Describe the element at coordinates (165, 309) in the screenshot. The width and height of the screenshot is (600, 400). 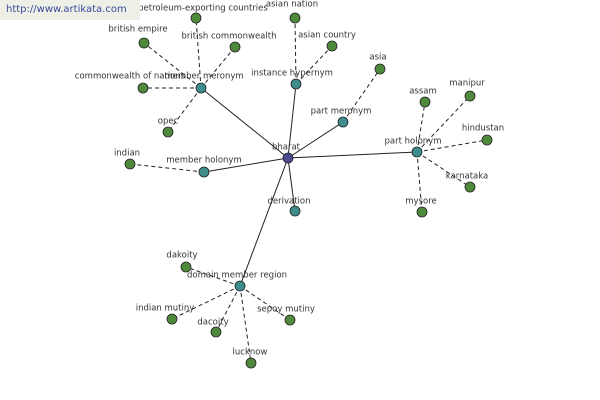
I see `node-label: indian mutiny` at that location.